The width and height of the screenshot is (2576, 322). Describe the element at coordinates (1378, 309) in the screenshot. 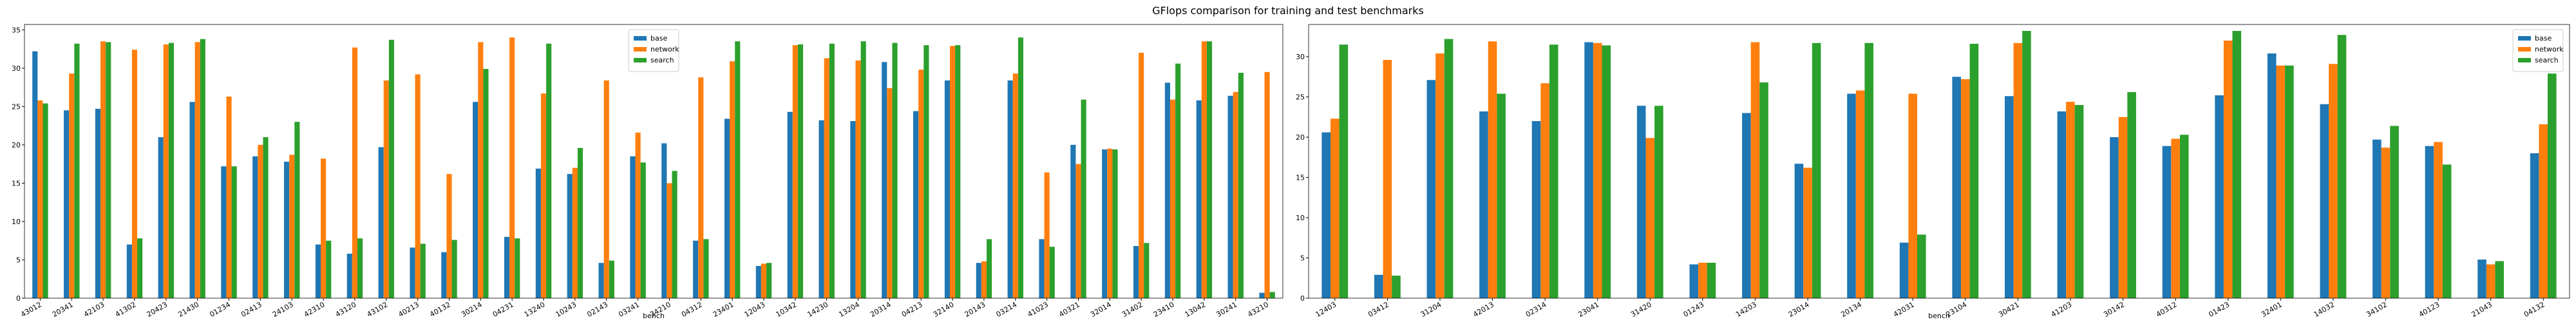

I see `x-tick-label: 03412` at that location.